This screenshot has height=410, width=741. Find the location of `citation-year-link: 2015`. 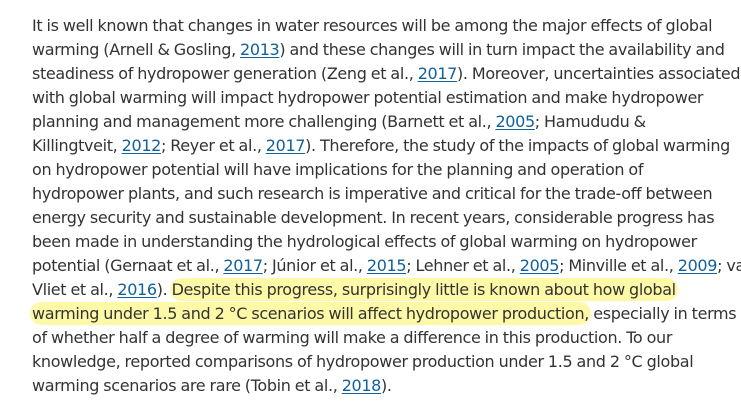

citation-year-link: 2015 is located at coordinates (386, 265).